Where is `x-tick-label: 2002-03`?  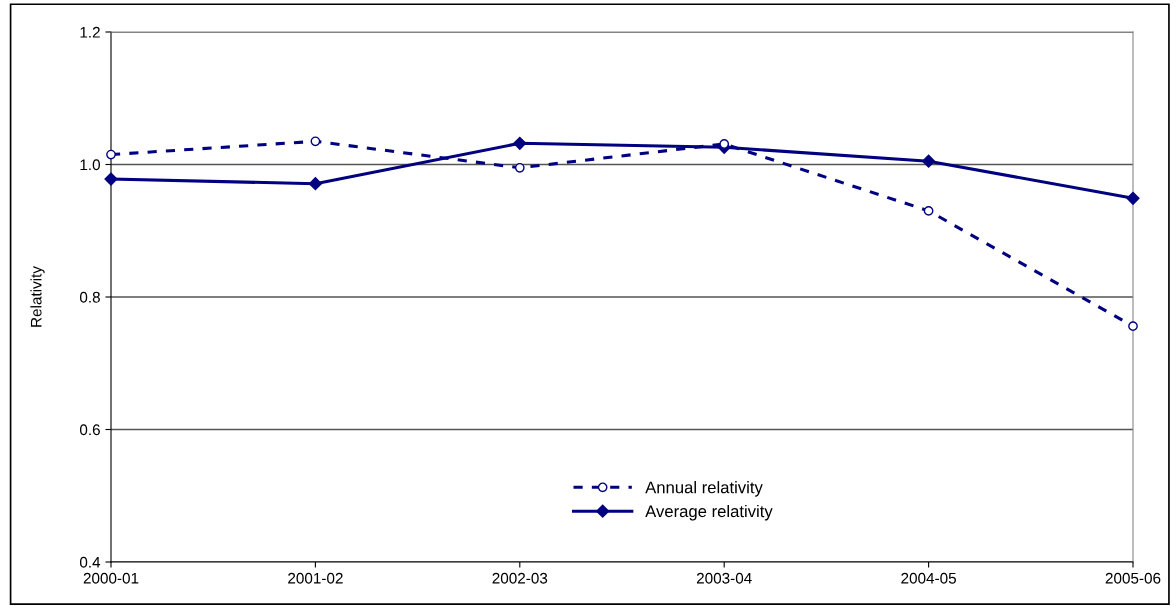
x-tick-label: 2002-03 is located at coordinates (520, 578).